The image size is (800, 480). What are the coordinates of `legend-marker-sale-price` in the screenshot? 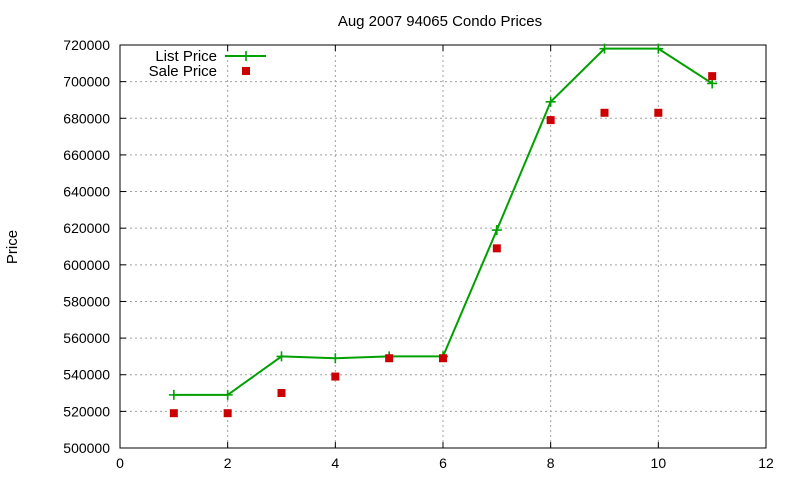 It's located at (246, 71).